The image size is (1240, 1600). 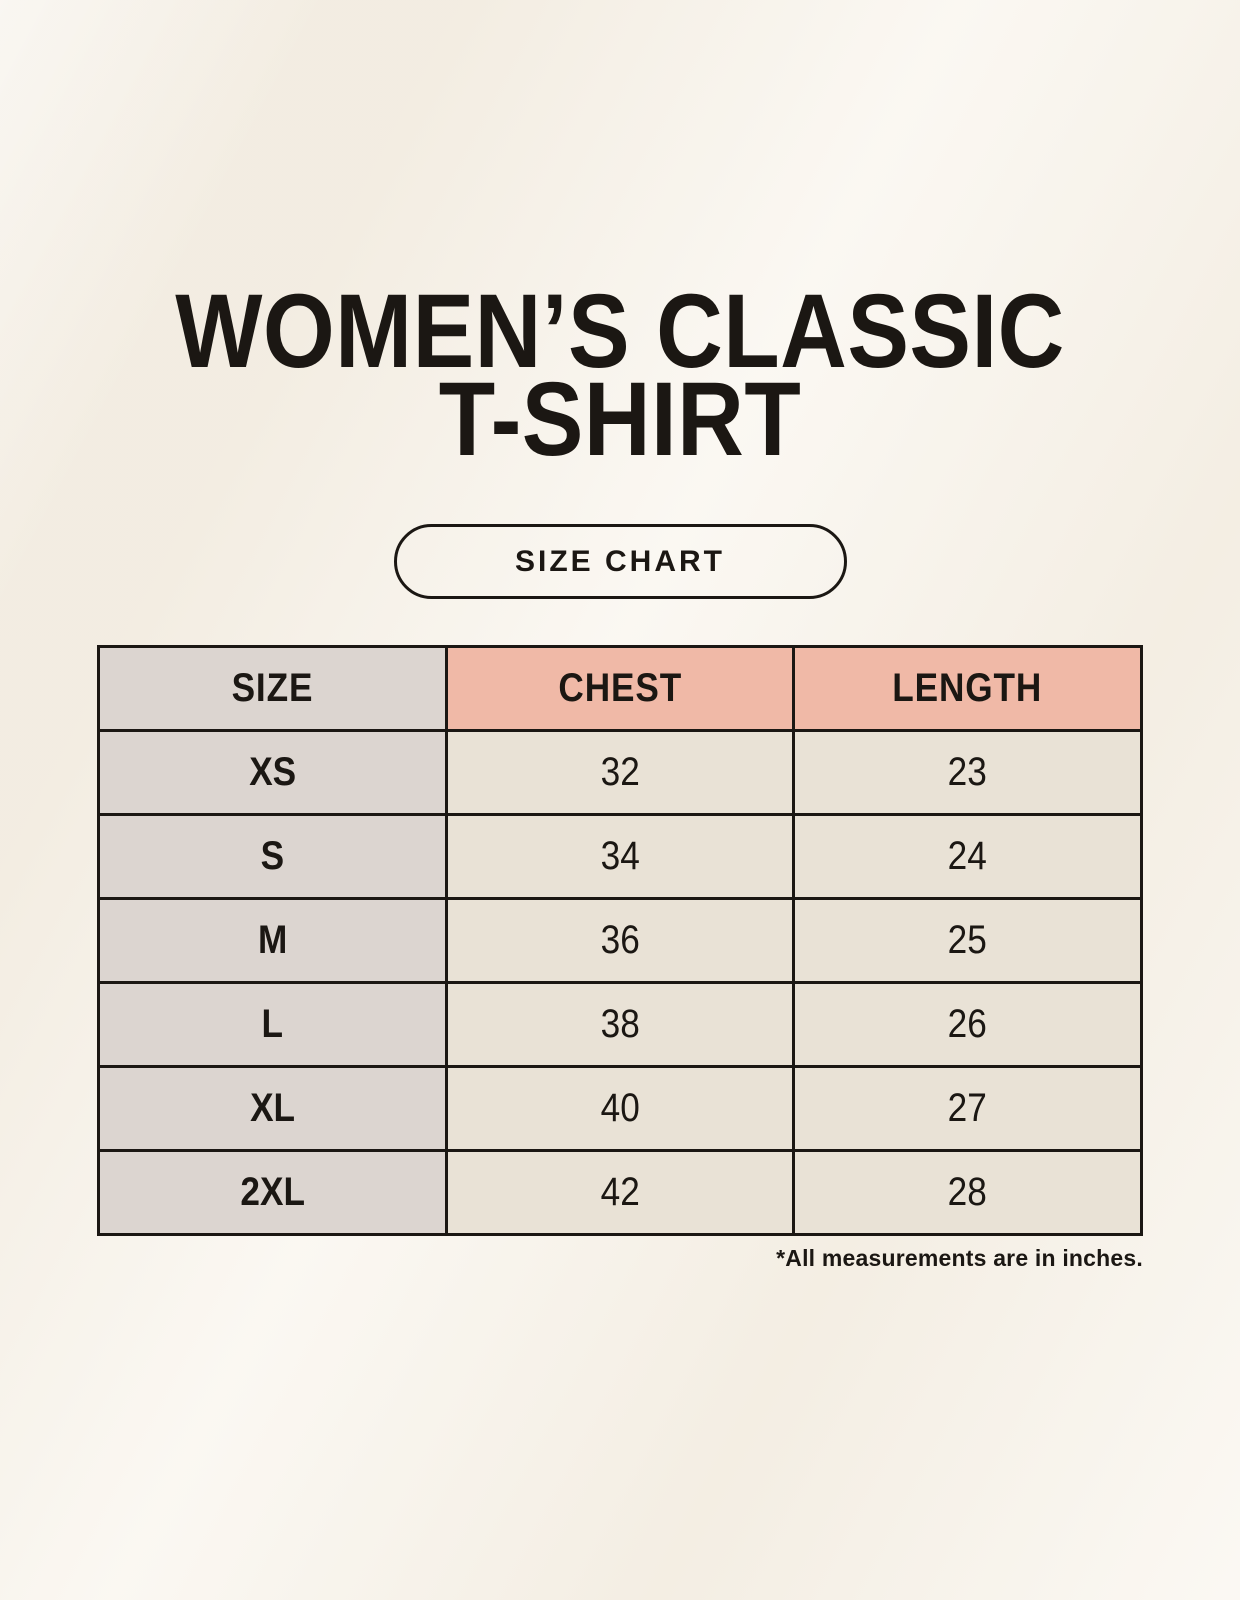 I want to click on size-table-head: SIZE CHEST LENGTH, so click(x=620, y=689).